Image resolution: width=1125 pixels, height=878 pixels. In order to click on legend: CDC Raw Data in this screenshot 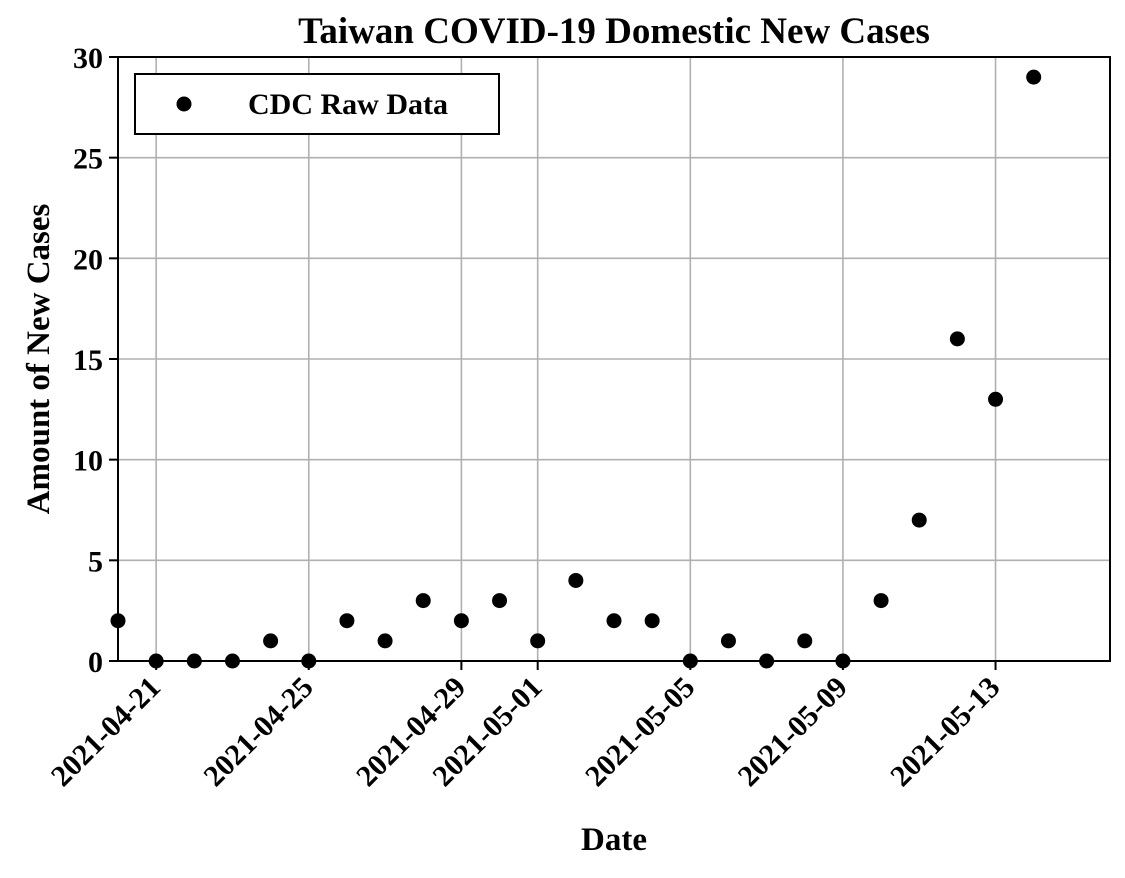, I will do `click(317, 104)`.